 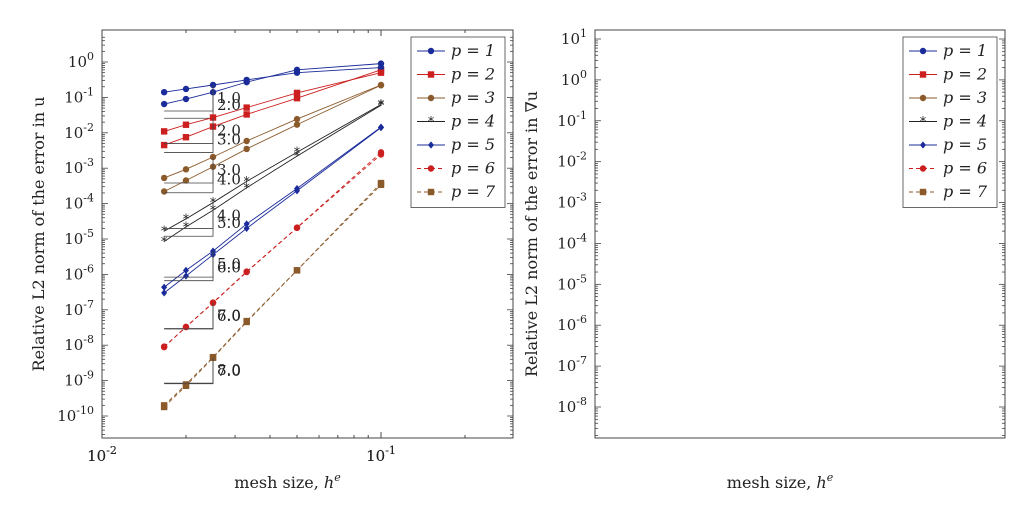 What do you see at coordinates (381, 454) in the screenshot?
I see `x-tick-label: 10⁻¹` at bounding box center [381, 454].